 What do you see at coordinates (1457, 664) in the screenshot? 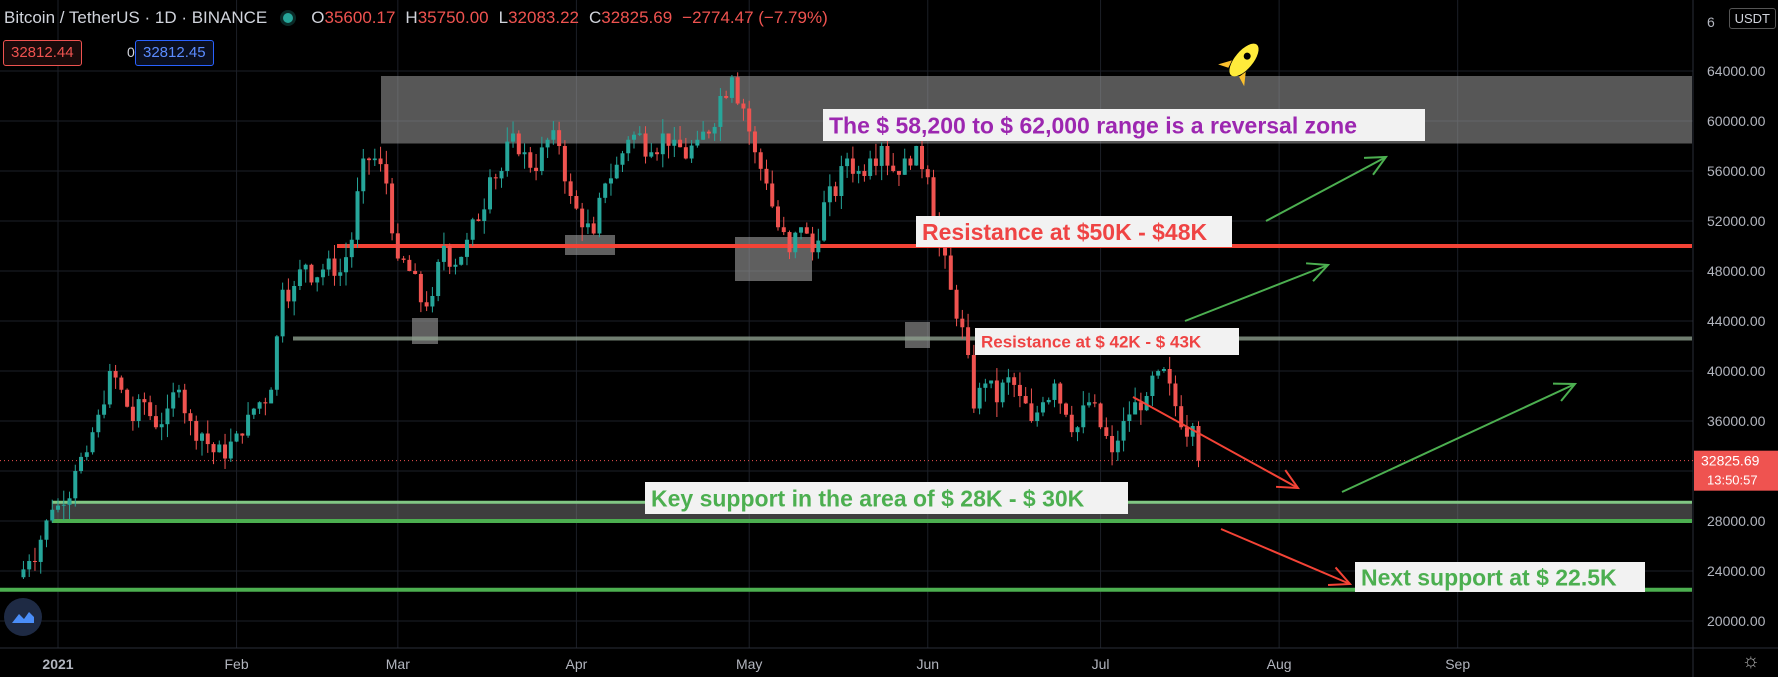
I see `x-tick-label: Sep` at bounding box center [1457, 664].